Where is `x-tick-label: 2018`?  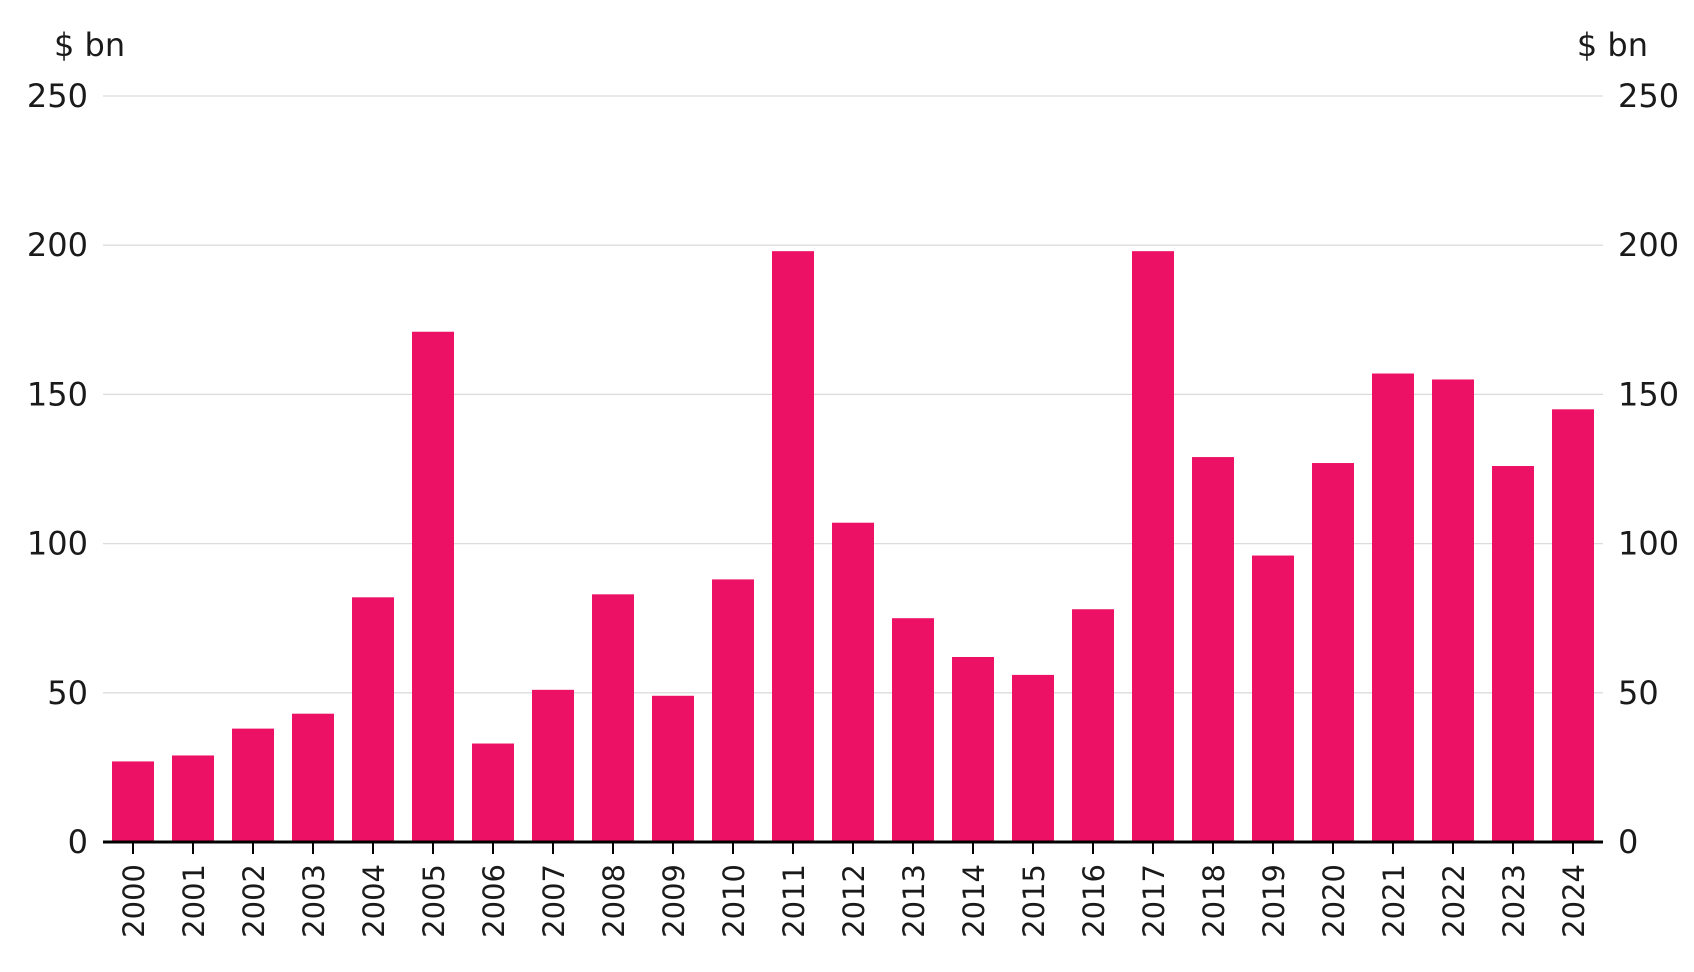
x-tick-label: 2018 is located at coordinates (1214, 901).